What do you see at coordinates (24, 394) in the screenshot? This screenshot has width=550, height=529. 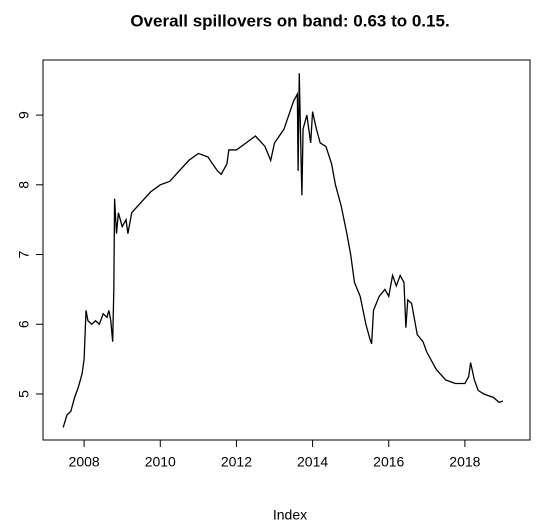 I see `y-tick-label: 5` at bounding box center [24, 394].